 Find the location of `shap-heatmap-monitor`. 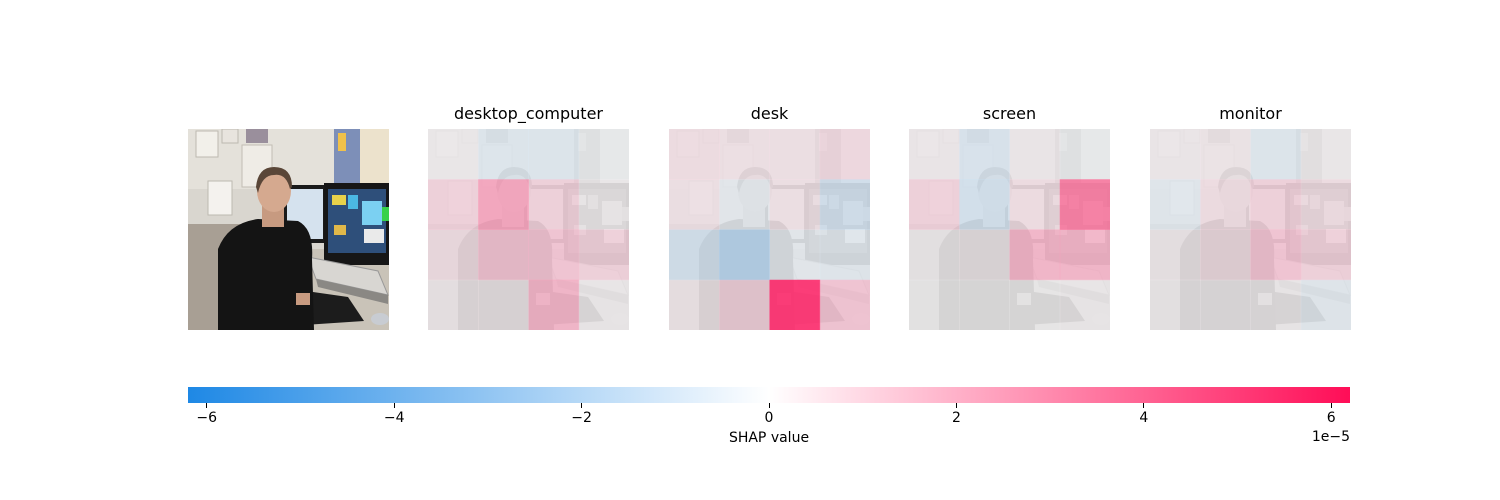

shap-heatmap-monitor is located at coordinates (1250, 229).